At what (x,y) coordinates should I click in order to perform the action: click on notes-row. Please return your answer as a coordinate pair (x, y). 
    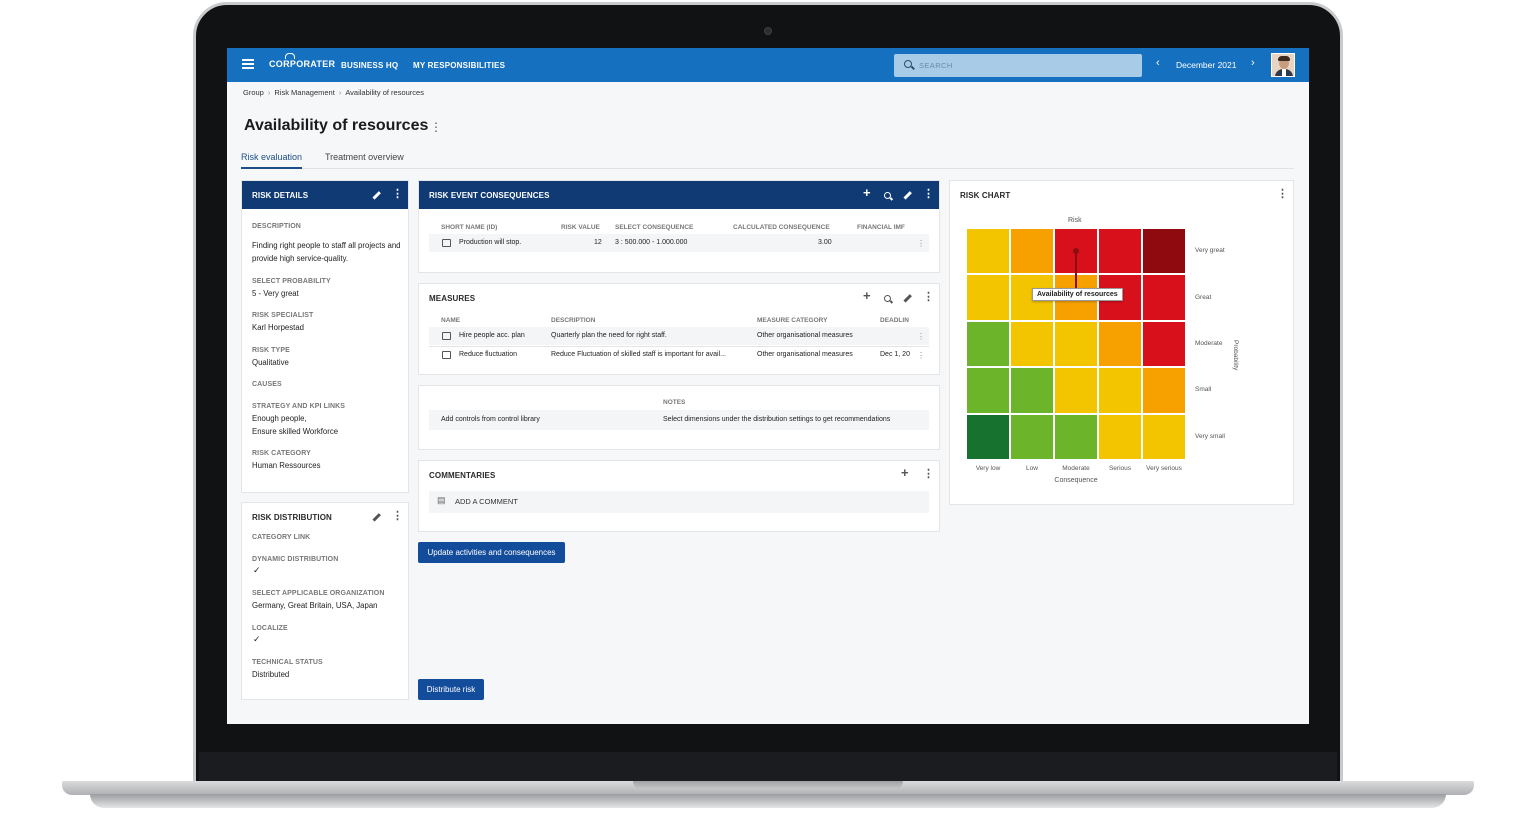
    Looking at the image, I should click on (679, 420).